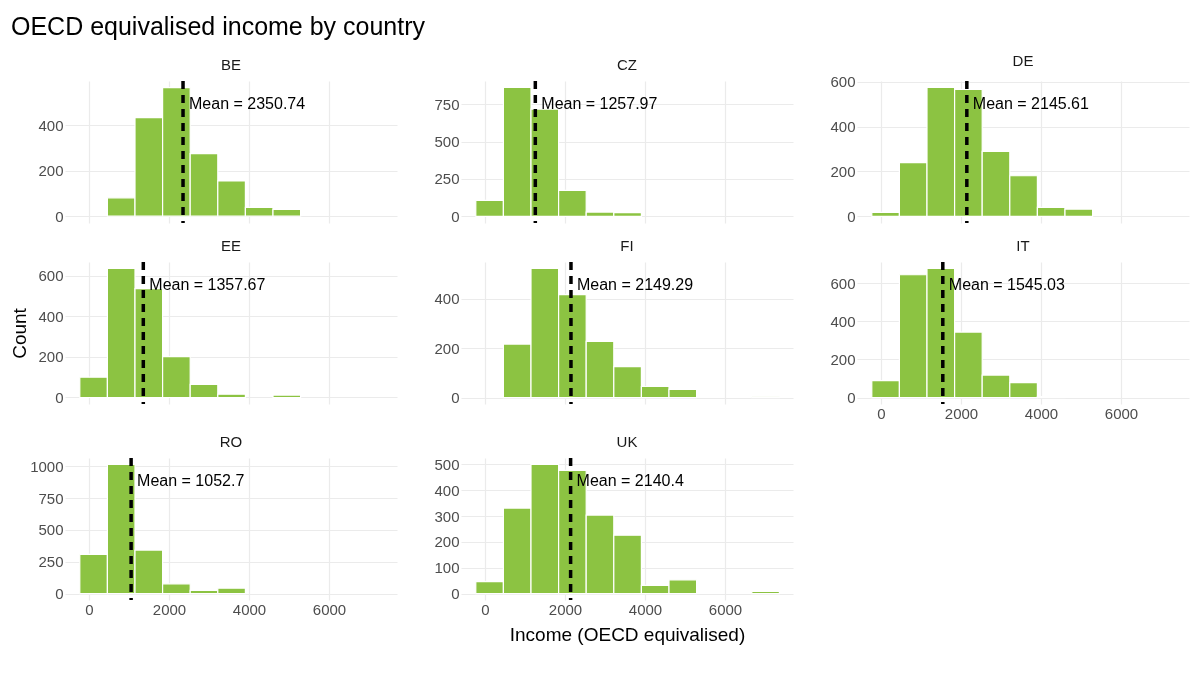 The image size is (1192, 677). What do you see at coordinates (20, 333) in the screenshot?
I see `y-axis-title: Count` at bounding box center [20, 333].